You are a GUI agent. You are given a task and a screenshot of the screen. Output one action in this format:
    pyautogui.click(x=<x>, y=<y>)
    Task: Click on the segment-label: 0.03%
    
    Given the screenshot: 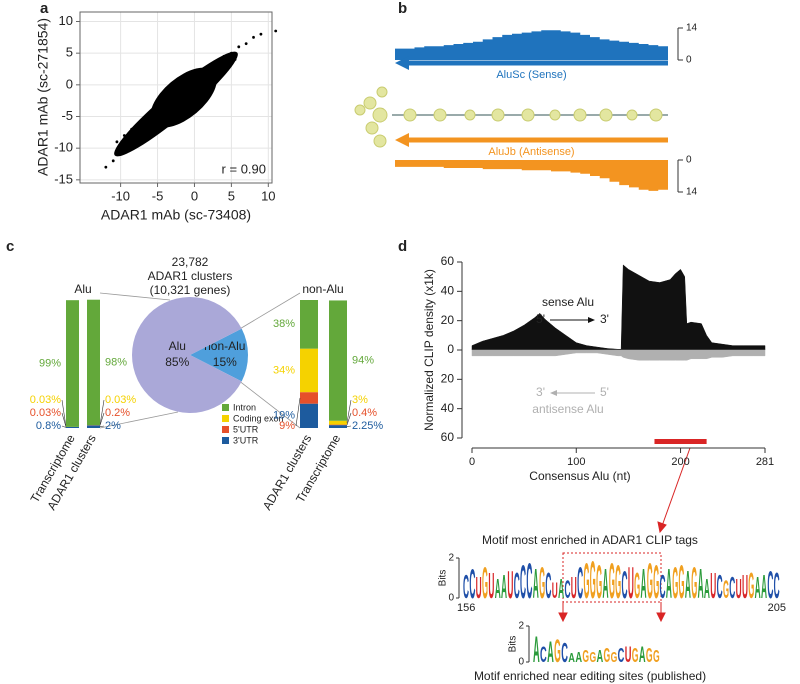 What is the action you would take?
    pyautogui.click(x=120, y=400)
    